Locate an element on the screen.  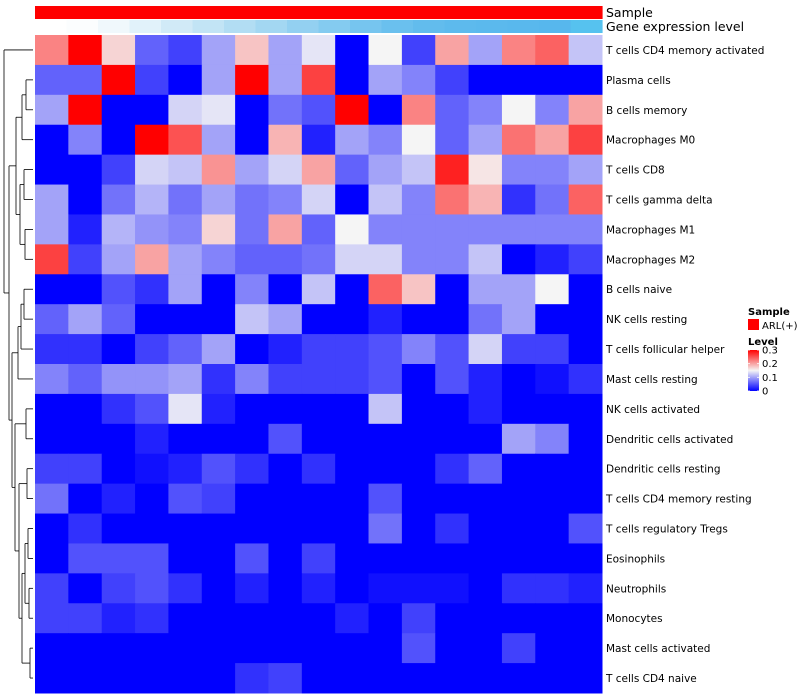
annotation-bars is located at coordinates (319, 19).